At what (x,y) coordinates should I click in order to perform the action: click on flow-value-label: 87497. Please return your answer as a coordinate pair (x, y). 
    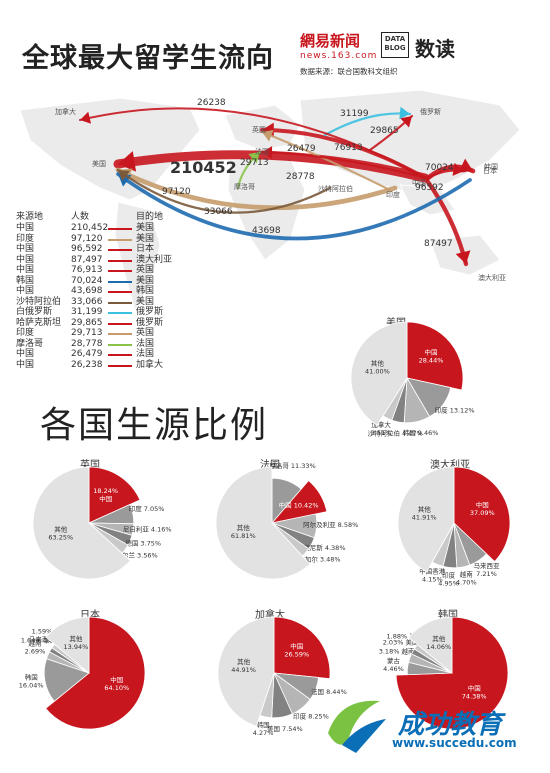
    Looking at the image, I should click on (438, 244).